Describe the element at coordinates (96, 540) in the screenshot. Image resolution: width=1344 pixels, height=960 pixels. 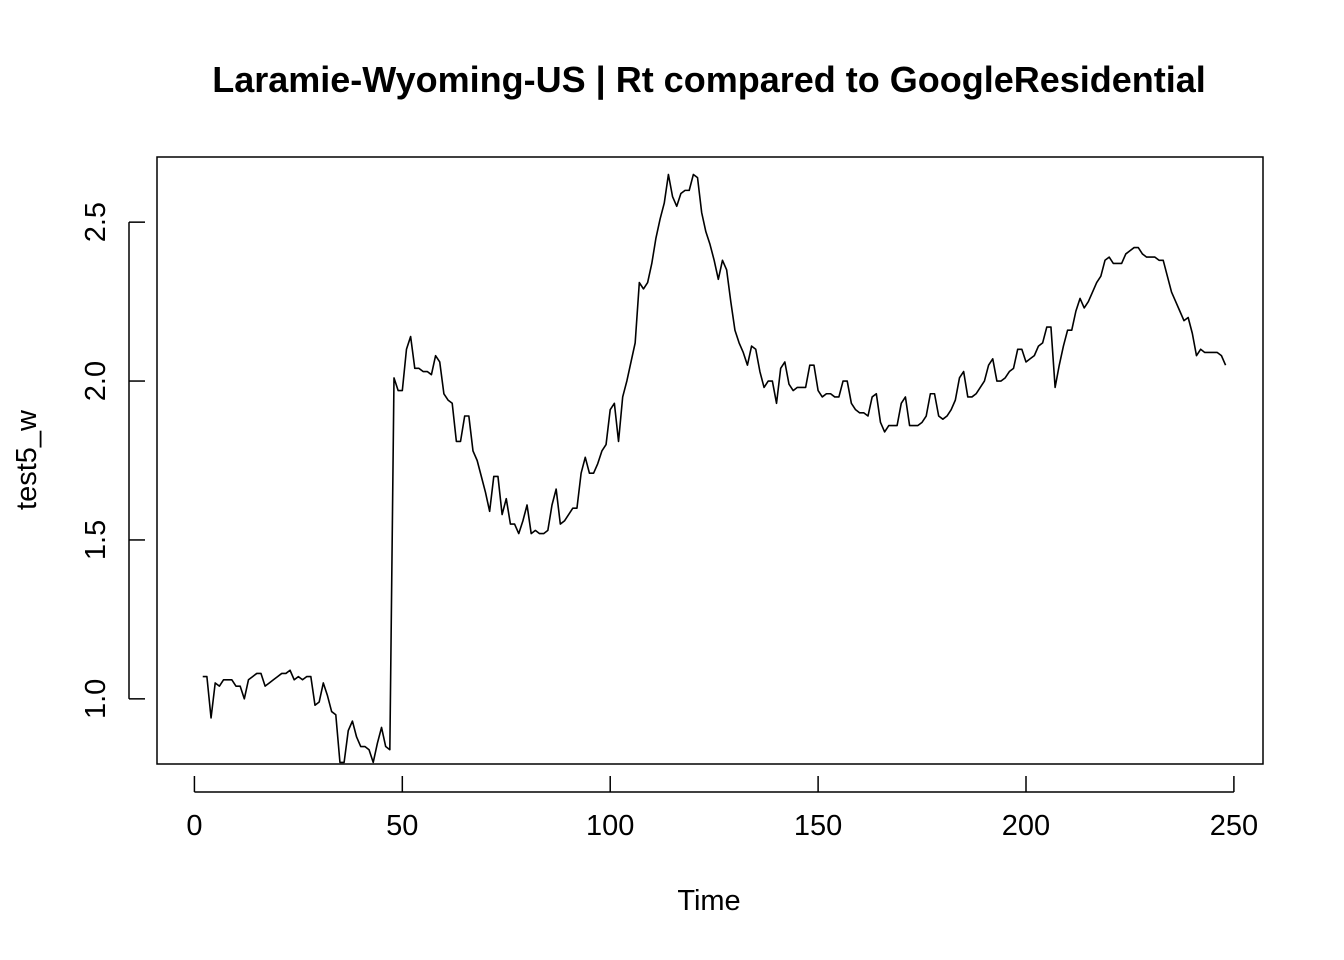
I see `y-tick-label: 1.5` at that location.